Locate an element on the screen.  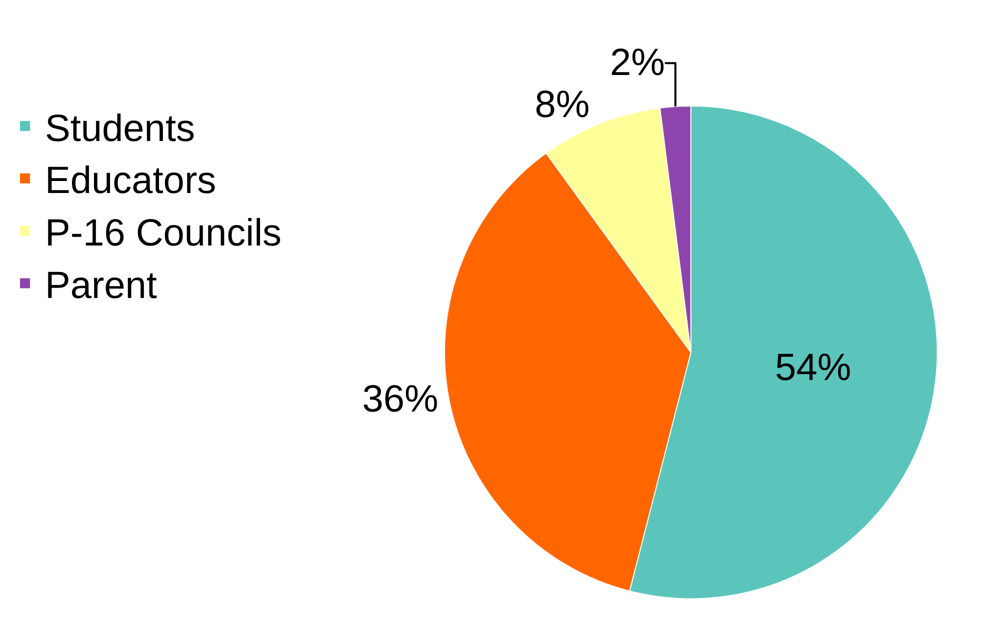
legend-label: Educators is located at coordinates (130, 181).